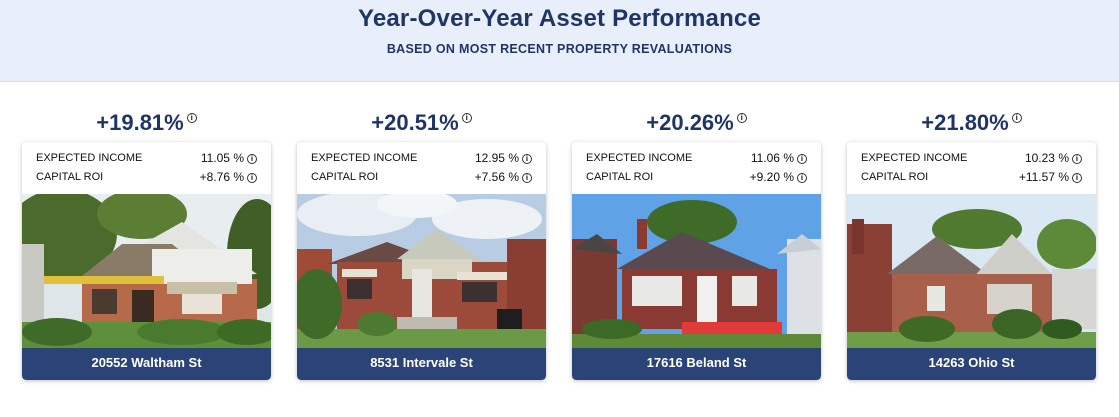 This screenshot has height=417, width=1119. Describe the element at coordinates (421, 157) in the screenshot. I see `expected-income-row: EXPECTED INCOME 12.95 % i` at that location.